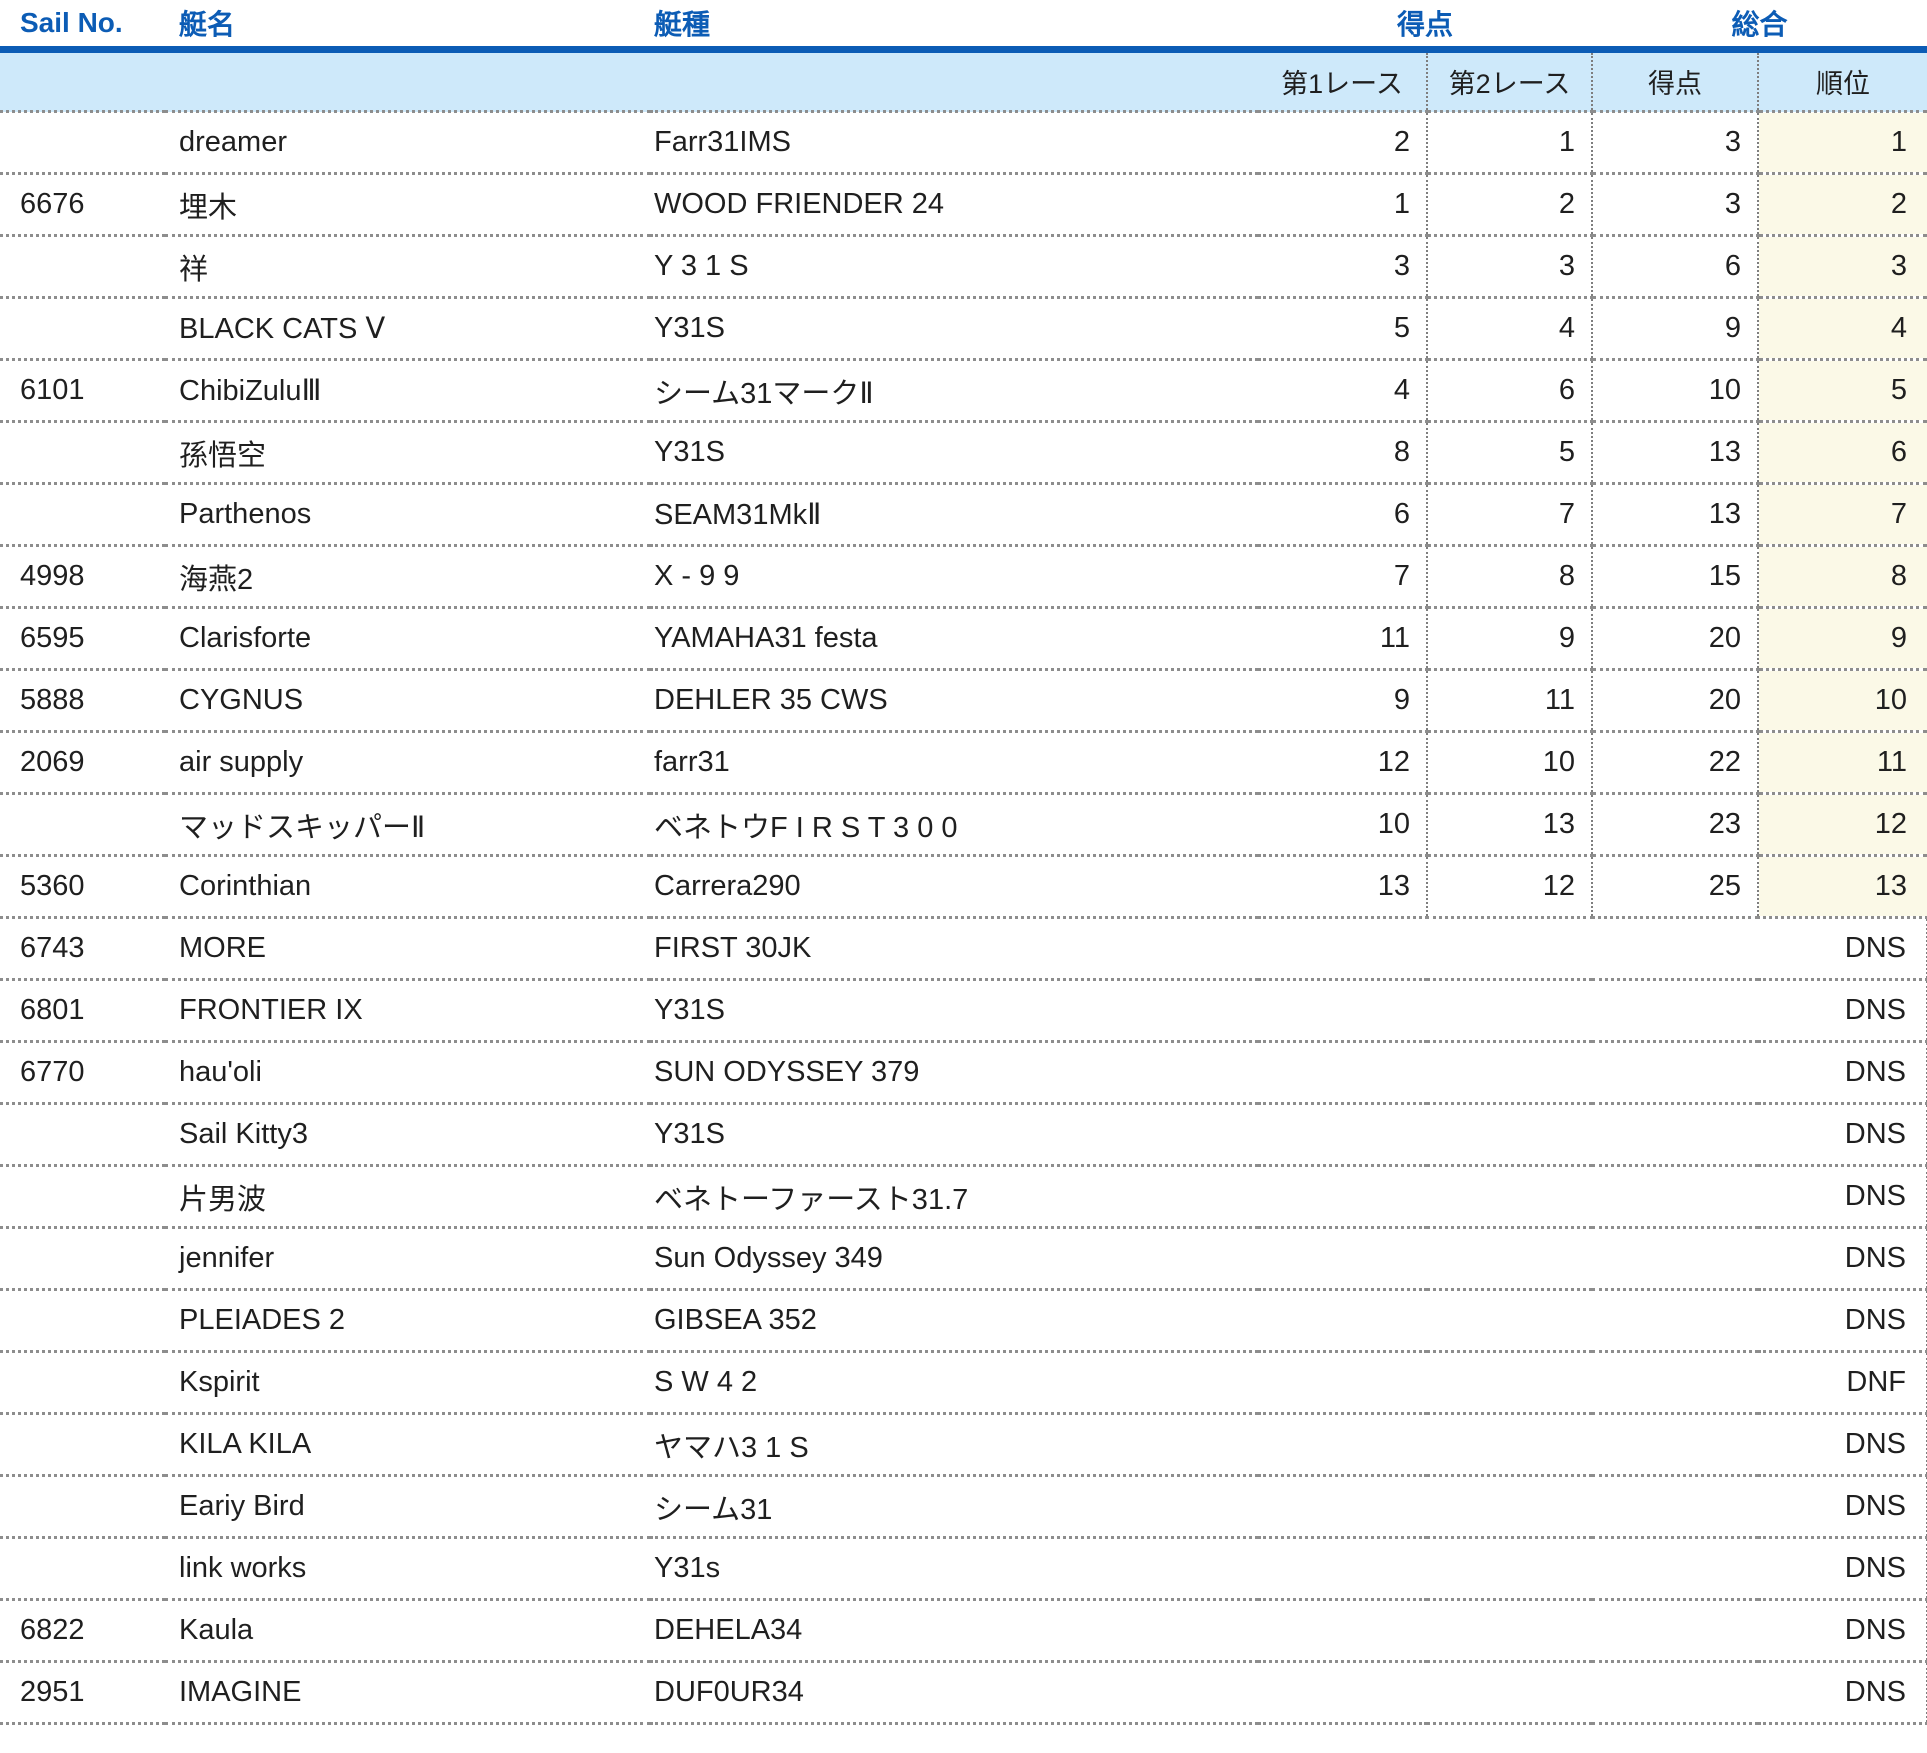 The height and width of the screenshot is (1753, 1927). Describe the element at coordinates (954, 1568) in the screenshot. I see `boat-type-cell: Y31s` at that location.